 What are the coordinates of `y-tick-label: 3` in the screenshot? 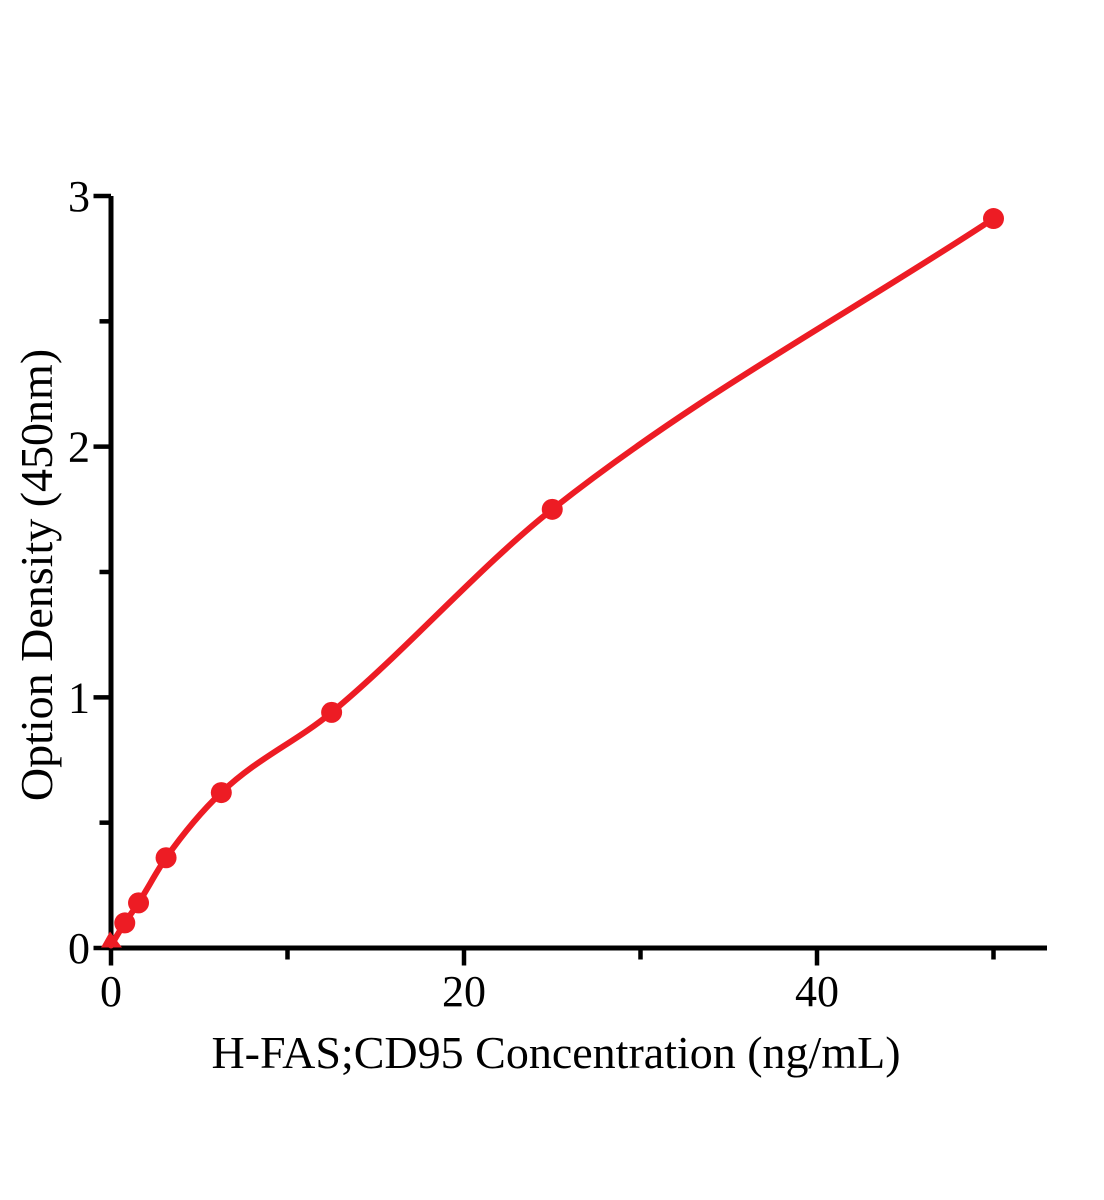 It's located at (79, 196).